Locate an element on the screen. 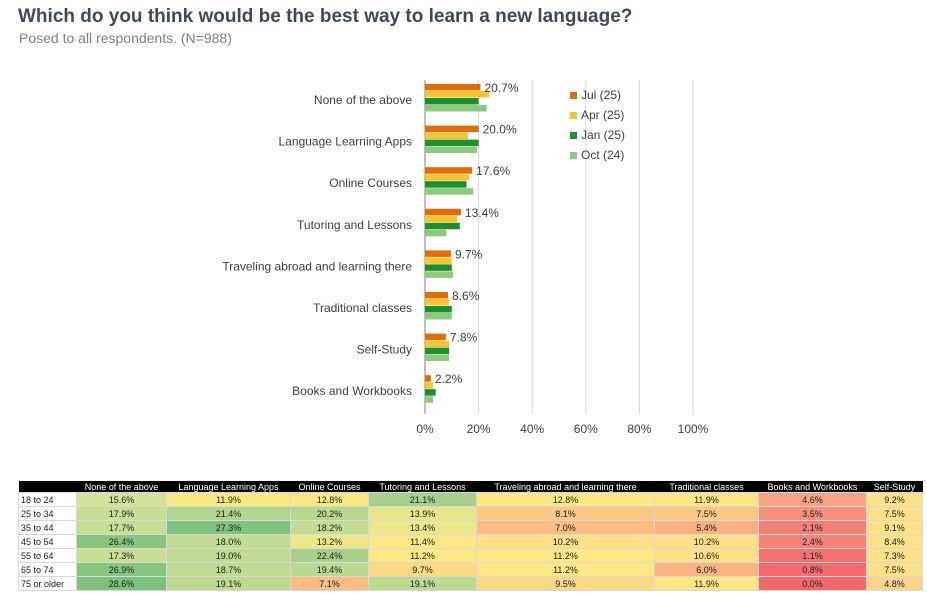  table-header-cell: Books and Workbooks is located at coordinates (812, 487).